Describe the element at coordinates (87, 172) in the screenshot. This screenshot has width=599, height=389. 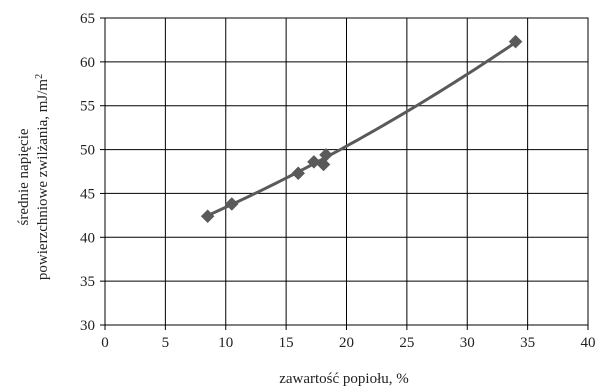
I see `y-tick-labels: 30 35 40 45 50 55 60 65` at that location.